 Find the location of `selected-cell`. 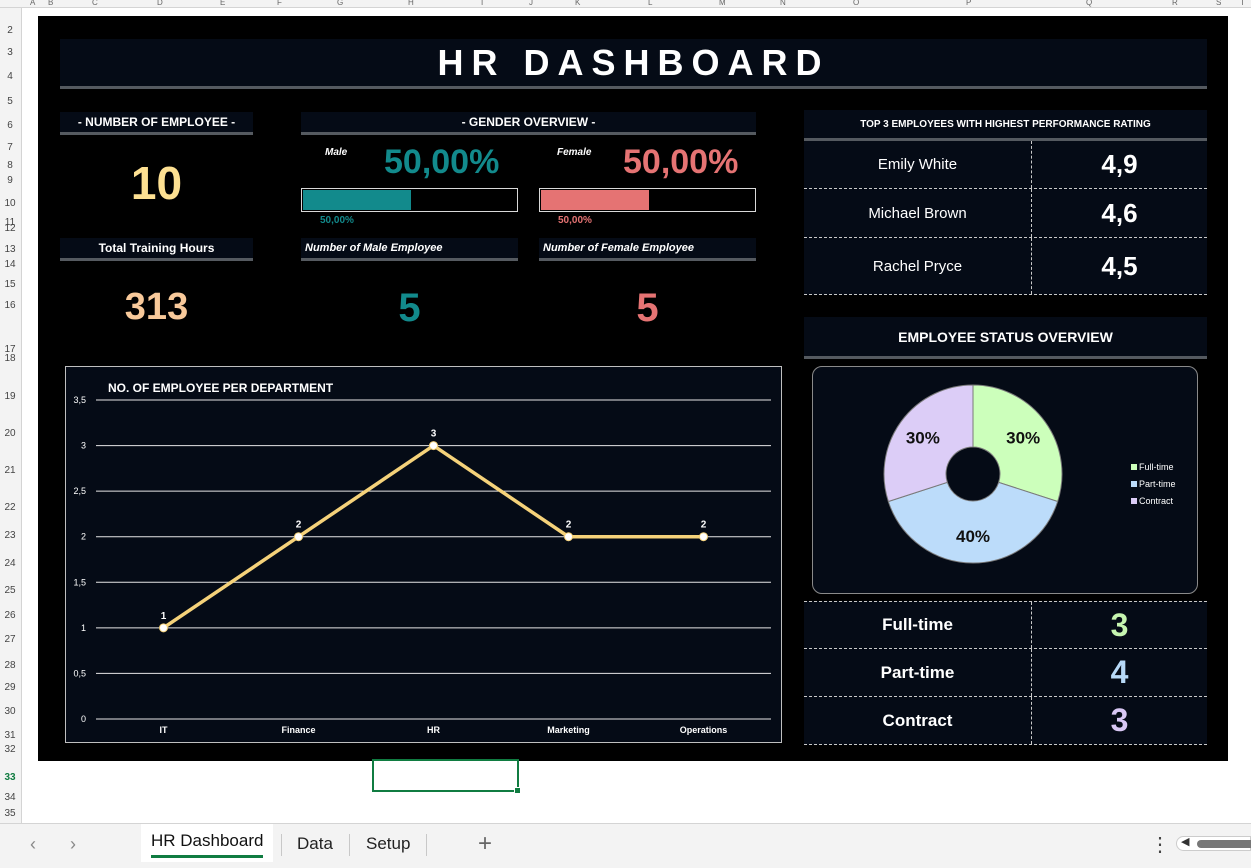

selected-cell is located at coordinates (446, 776).